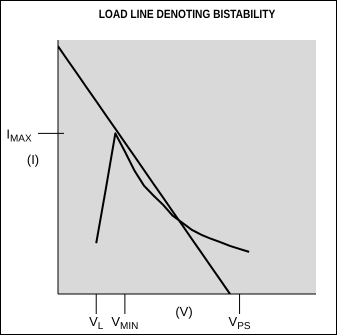 This screenshot has height=335, width=337. I want to click on x-tick-label: V$_{PS}$, so click(239, 323).